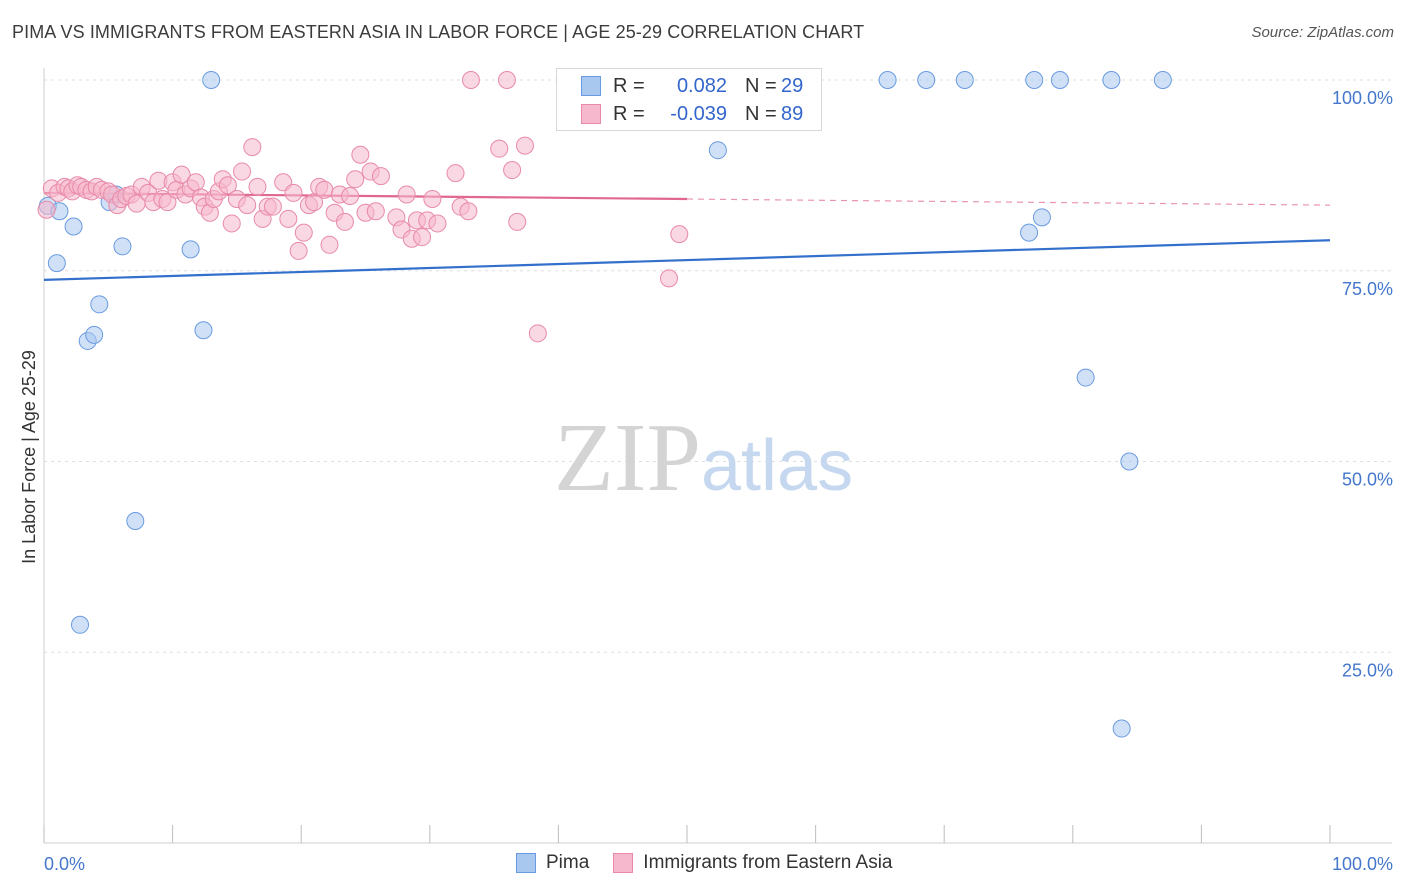 This screenshot has height=892, width=1406. I want to click on legend-row-pima: R = 0.082 N = 29, so click(692, 86).